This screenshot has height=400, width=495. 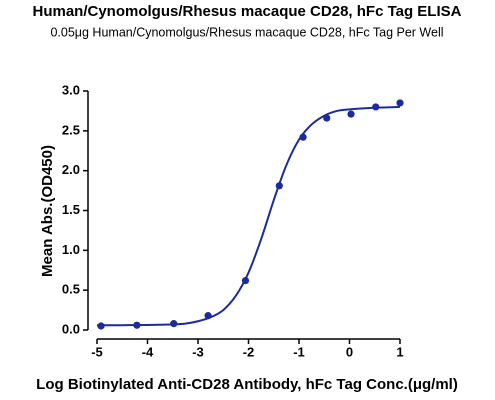 I want to click on y-tick-label: 0.5, so click(x=71, y=289).